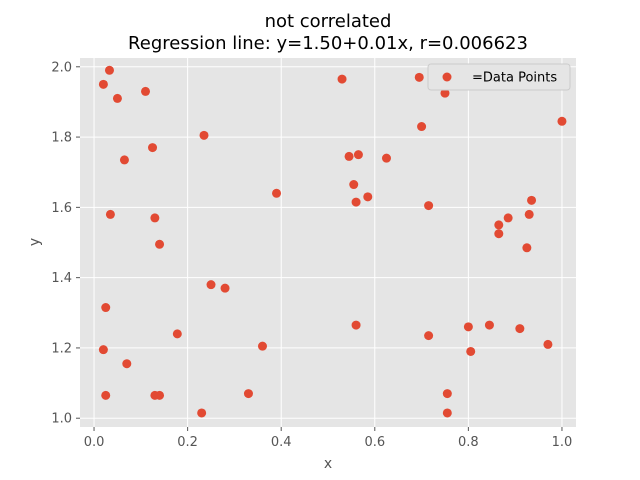 This screenshot has width=640, height=480. What do you see at coordinates (61, 138) in the screenshot?
I see `y-tick-label: 1.8` at bounding box center [61, 138].